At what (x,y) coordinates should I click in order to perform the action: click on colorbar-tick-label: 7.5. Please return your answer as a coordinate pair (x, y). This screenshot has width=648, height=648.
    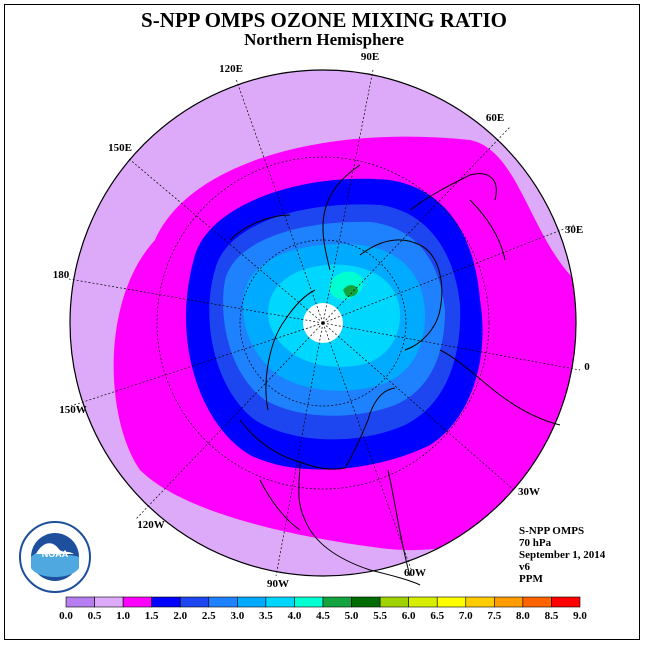
    Looking at the image, I should click on (494, 616).